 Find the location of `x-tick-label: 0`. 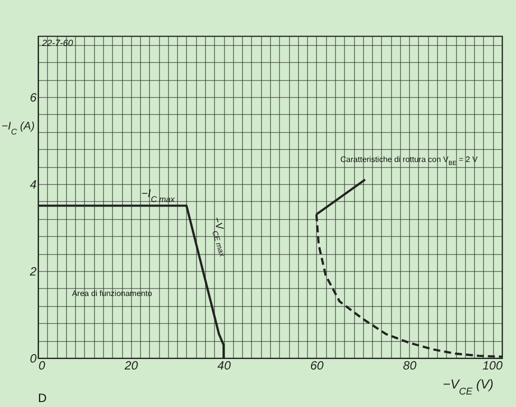

x-tick-label: 0 is located at coordinates (42, 365).